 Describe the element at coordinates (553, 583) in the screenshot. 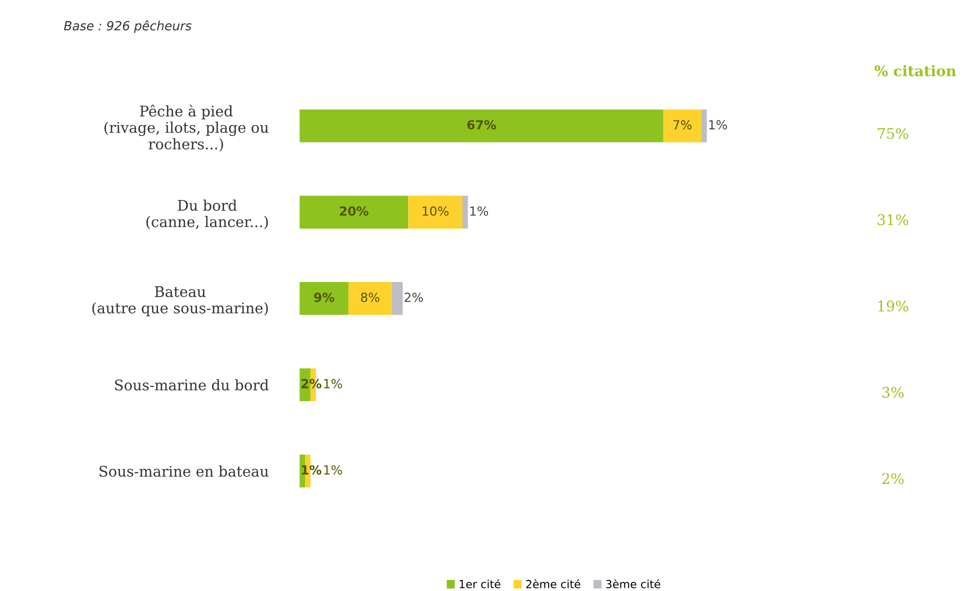

I see `legend-label: 2ème cité` at that location.